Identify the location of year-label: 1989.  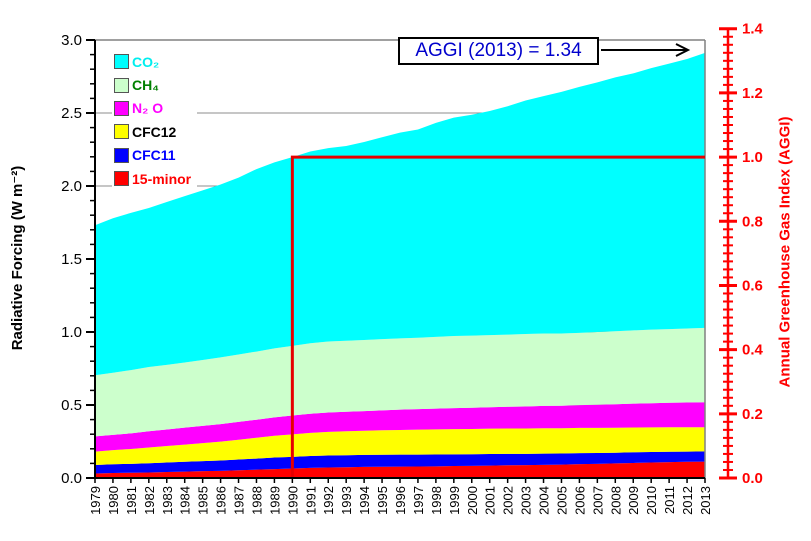
(274, 500).